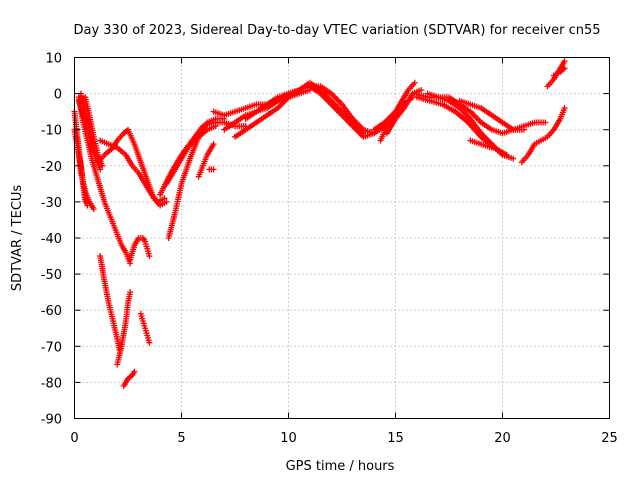 The width and height of the screenshot is (640, 480). Describe the element at coordinates (395, 438) in the screenshot. I see `x-tick-label: 15` at that location.